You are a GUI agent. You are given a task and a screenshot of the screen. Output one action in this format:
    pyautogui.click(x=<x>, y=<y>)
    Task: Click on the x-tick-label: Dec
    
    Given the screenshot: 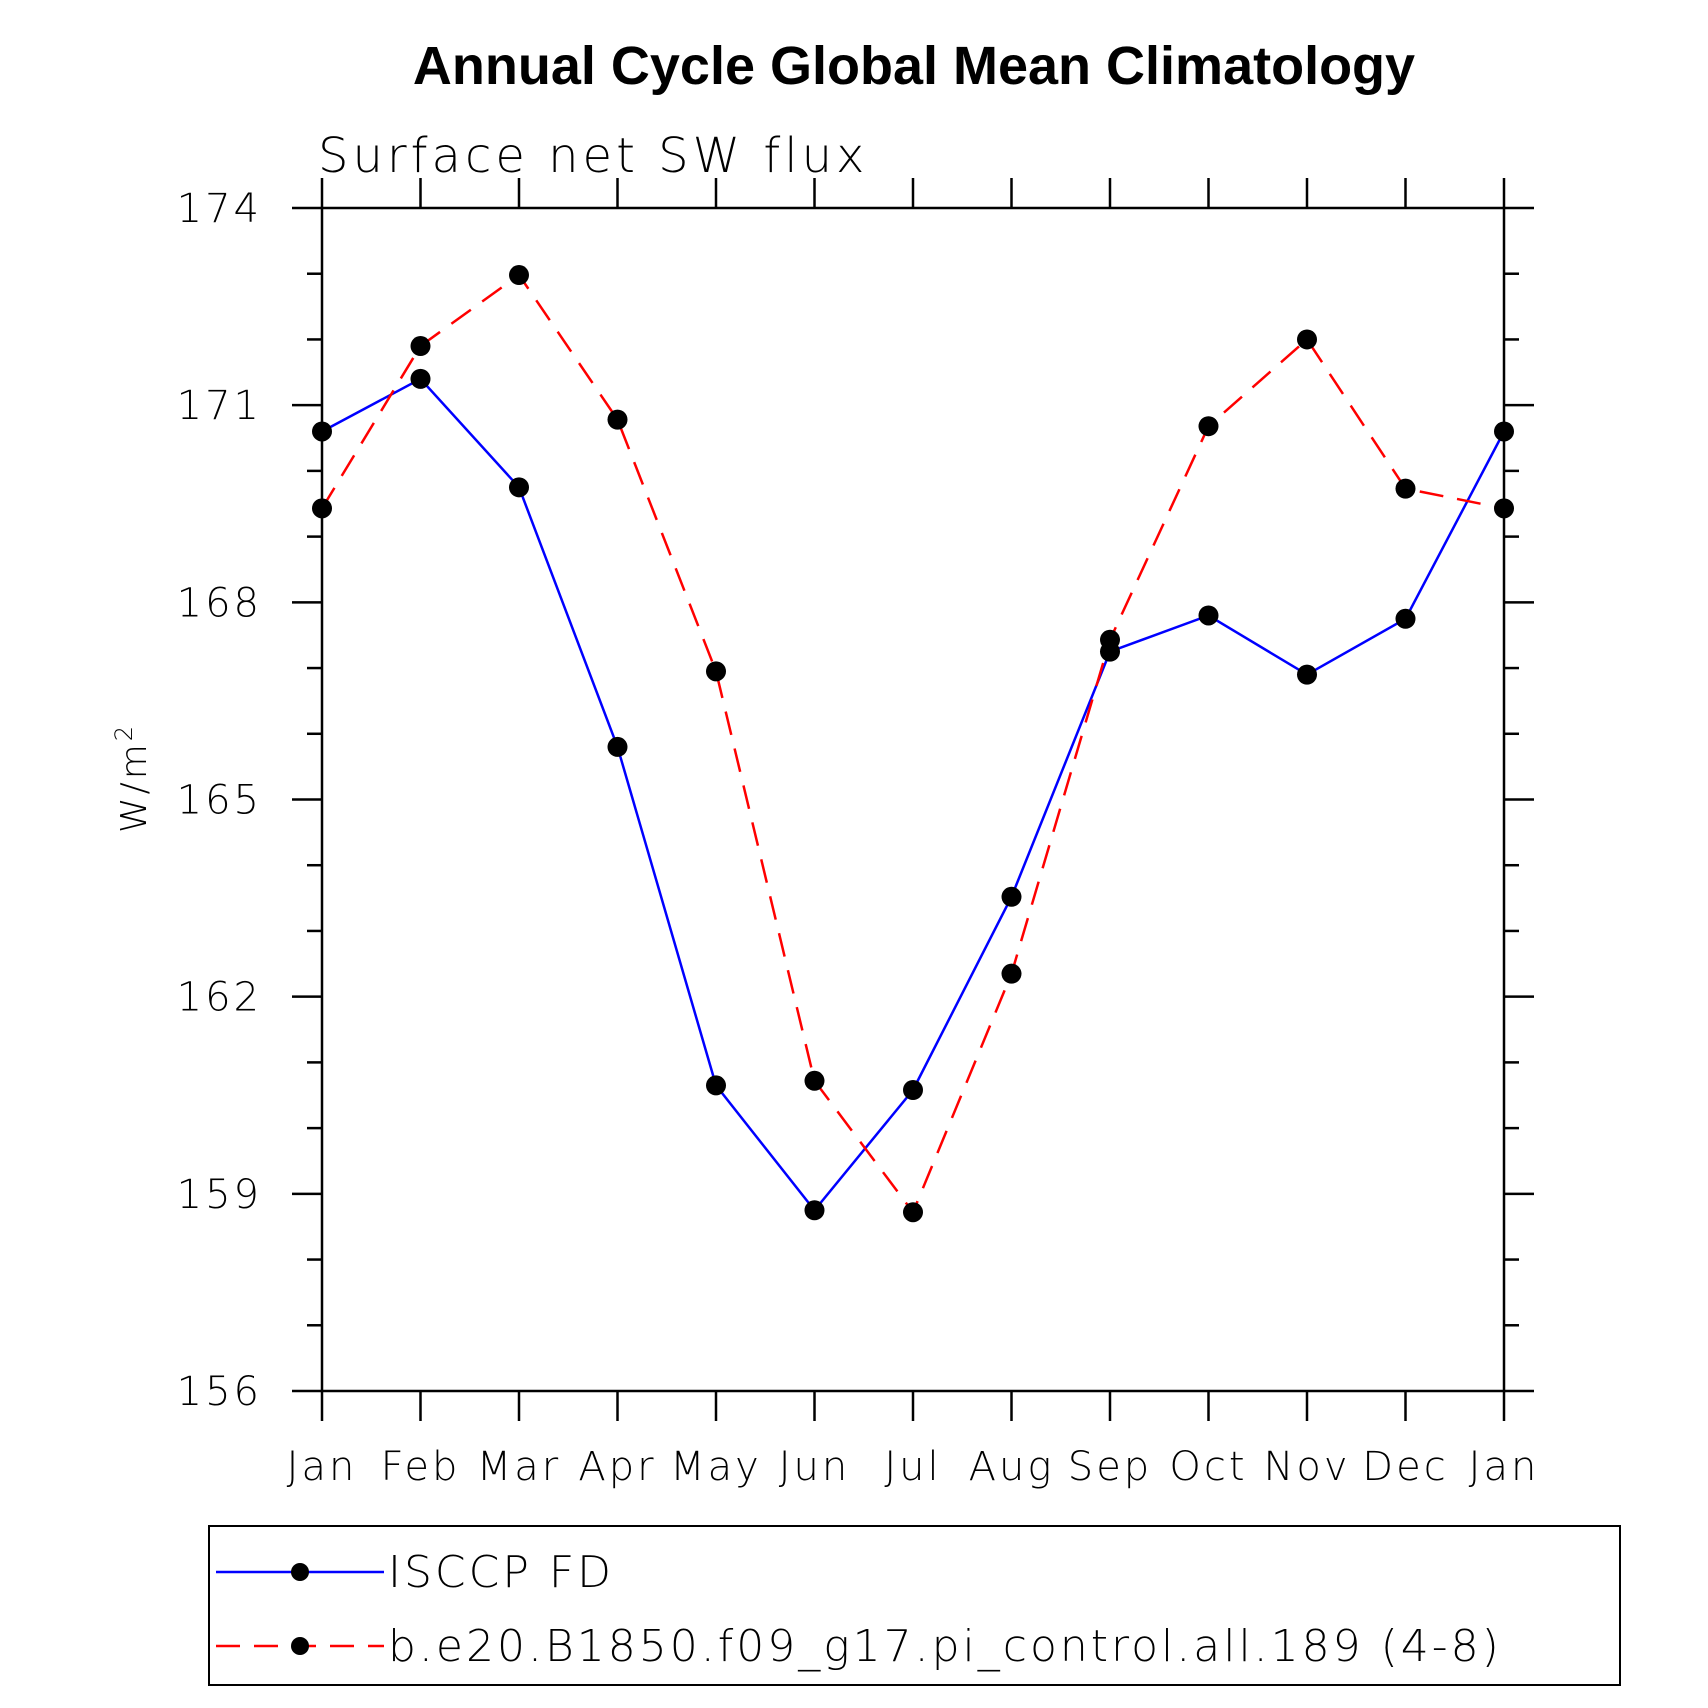 What is the action you would take?
    pyautogui.click(x=1405, y=1467)
    